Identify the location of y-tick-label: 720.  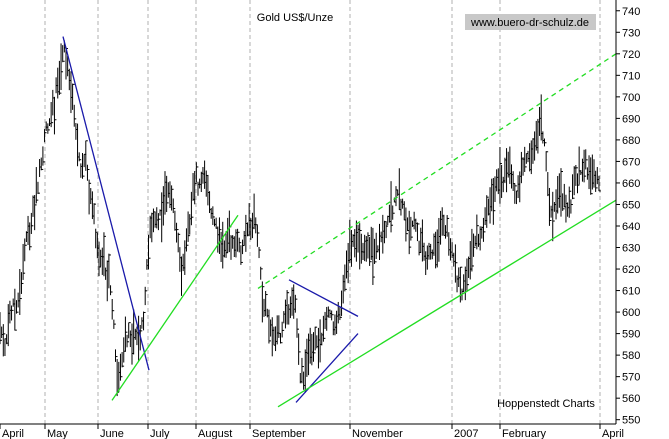
(631, 55).